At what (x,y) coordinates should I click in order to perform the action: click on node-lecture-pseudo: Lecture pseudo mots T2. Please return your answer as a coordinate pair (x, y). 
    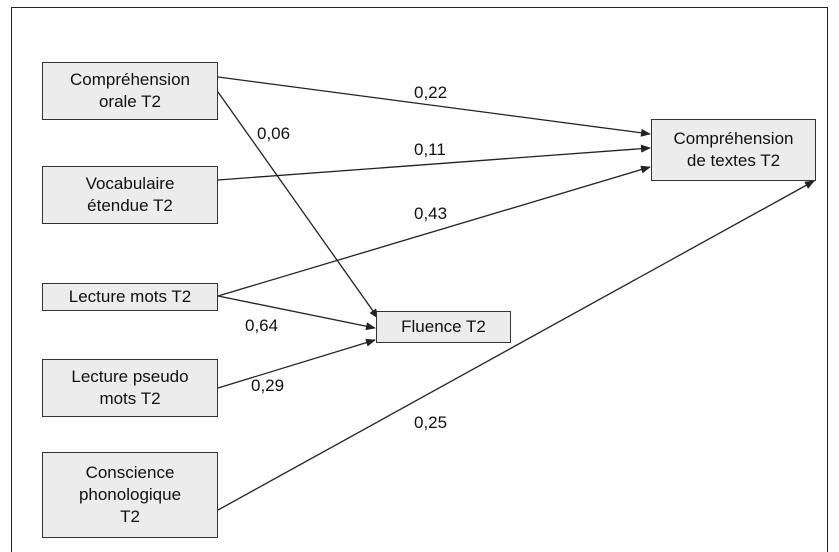
    Looking at the image, I should click on (130, 388).